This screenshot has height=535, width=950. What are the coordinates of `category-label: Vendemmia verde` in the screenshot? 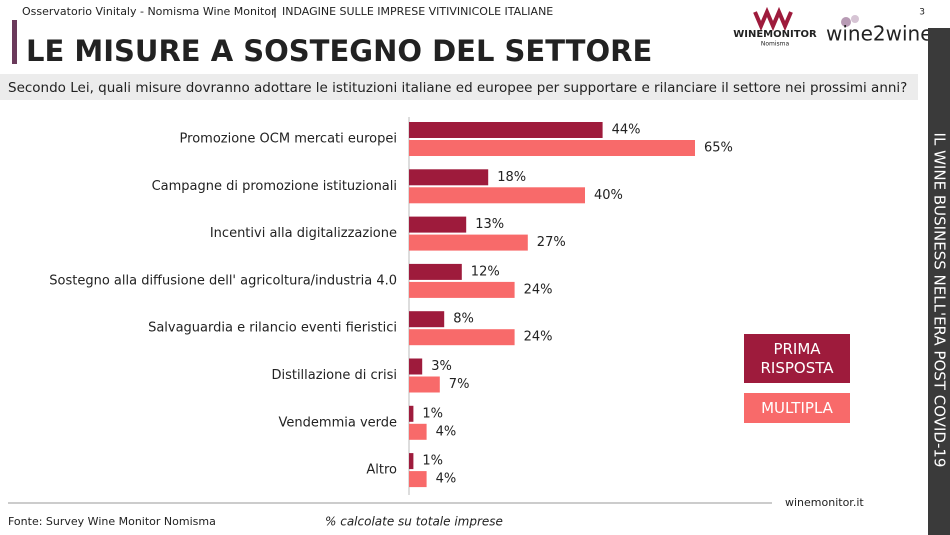 It's located at (338, 422).